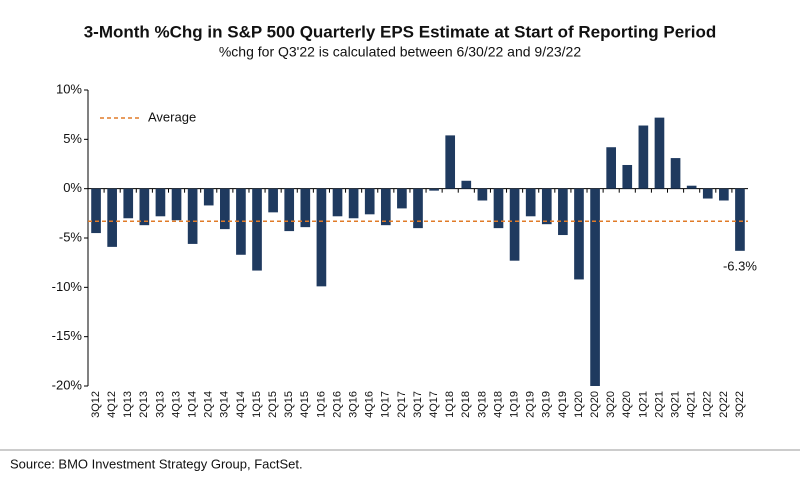  I want to click on y-tick-label: -15%, so click(67, 335).